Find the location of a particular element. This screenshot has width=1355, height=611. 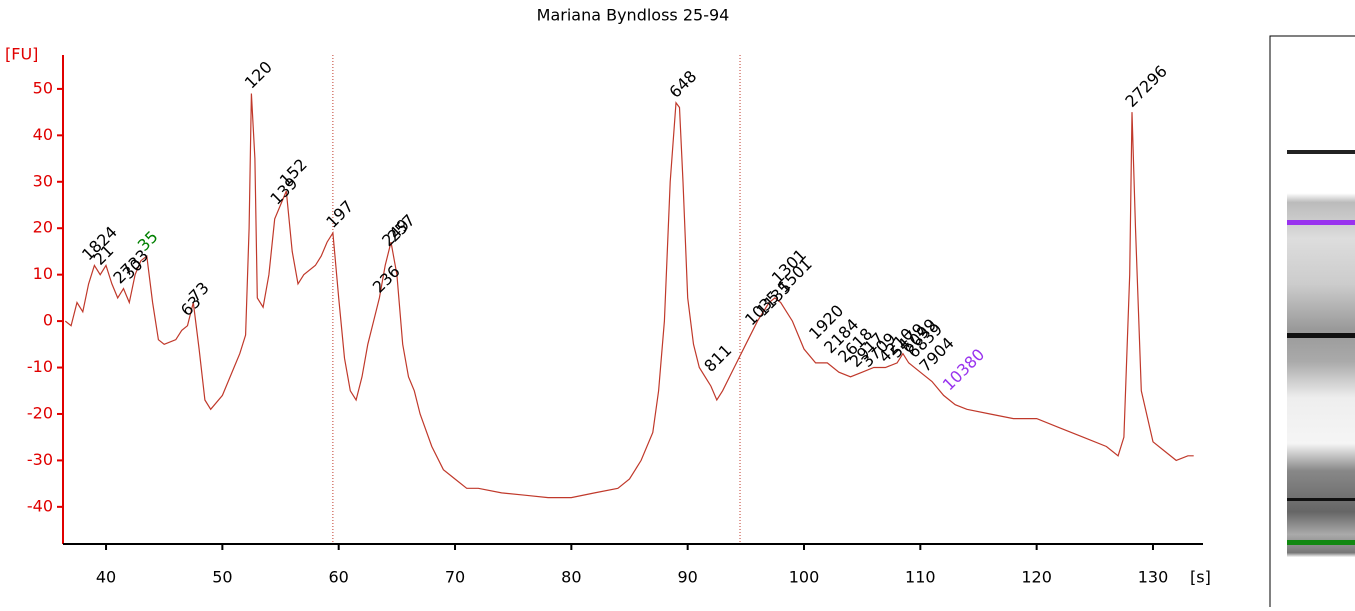

y-tick-label: -10 is located at coordinates (40, 366).